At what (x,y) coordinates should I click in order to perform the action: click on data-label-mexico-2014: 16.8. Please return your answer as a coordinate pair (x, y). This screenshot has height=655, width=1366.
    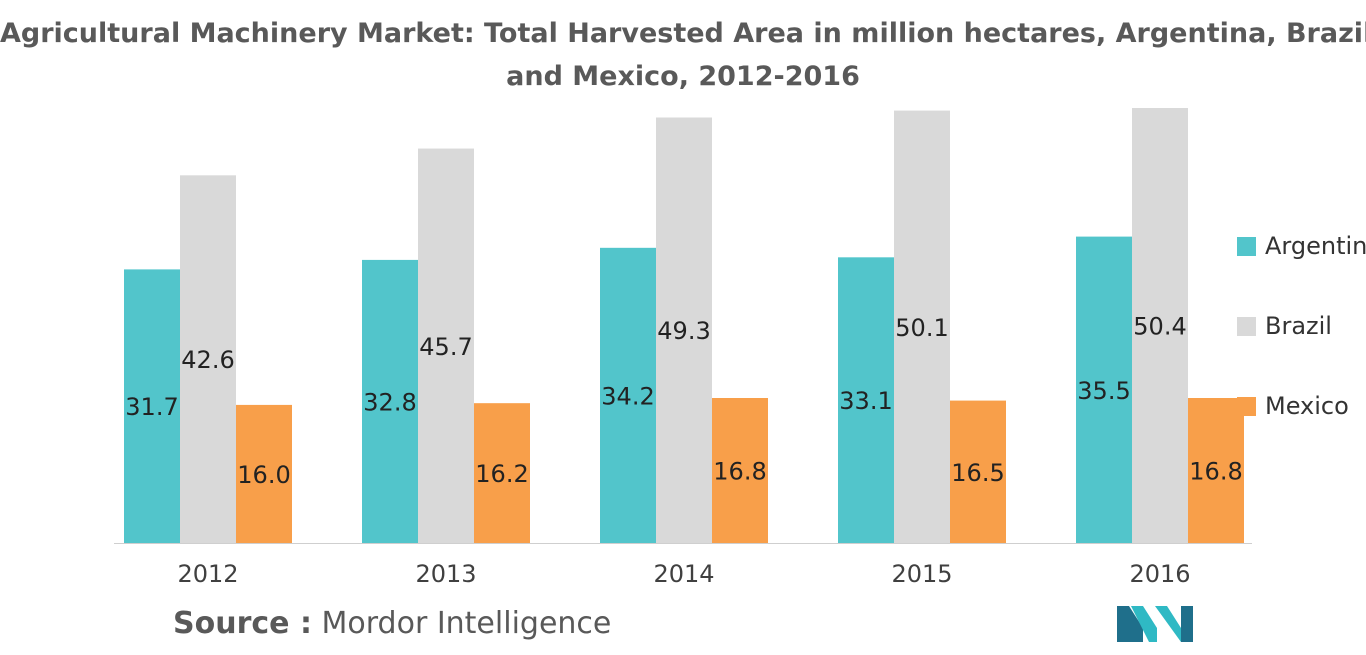
    Looking at the image, I should click on (739, 472).